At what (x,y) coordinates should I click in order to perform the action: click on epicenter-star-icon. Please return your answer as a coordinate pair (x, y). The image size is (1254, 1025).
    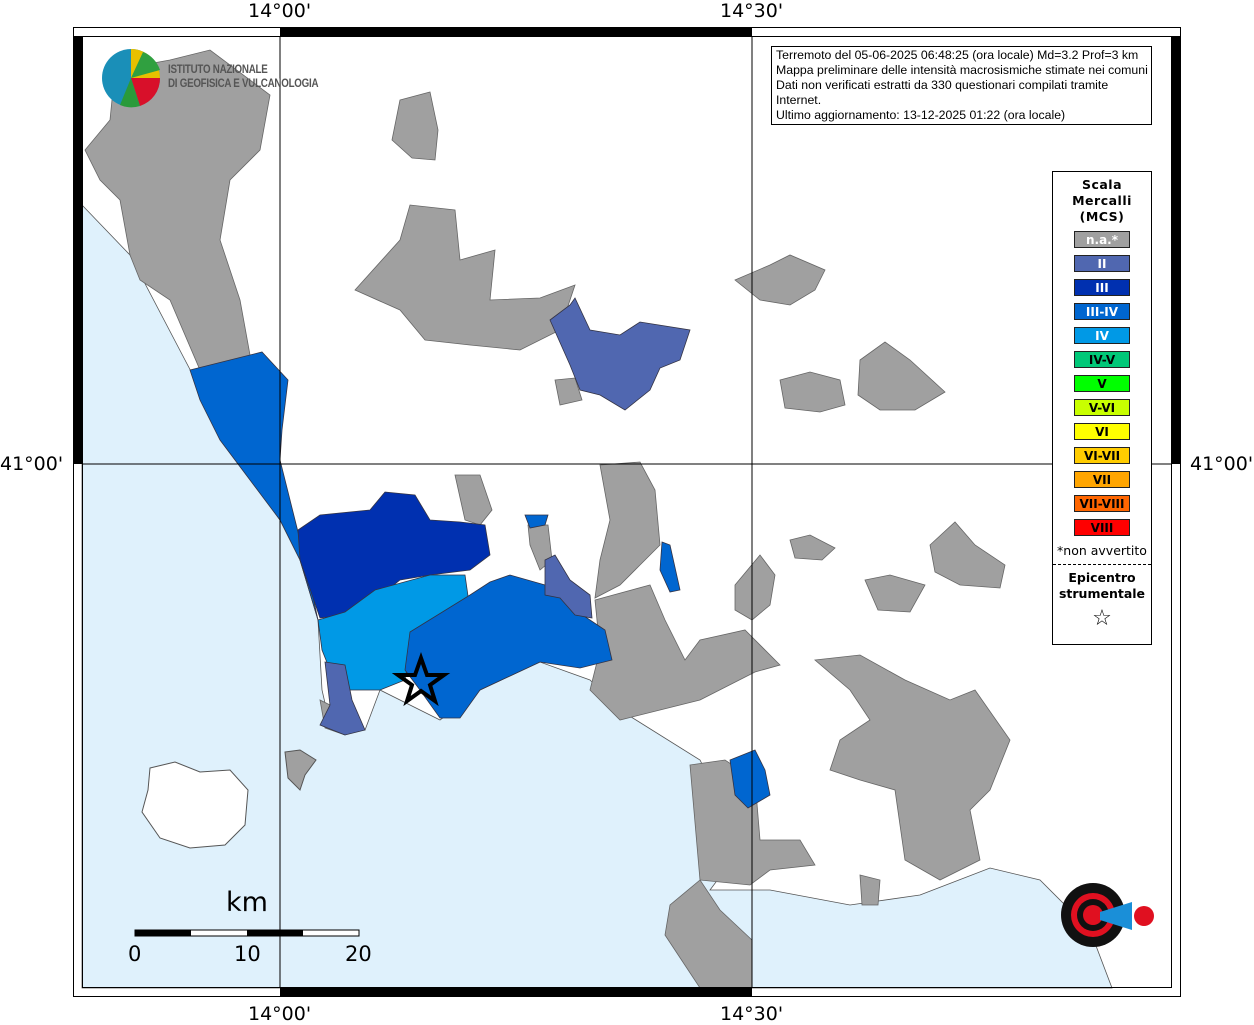
    Looking at the image, I should click on (421, 679).